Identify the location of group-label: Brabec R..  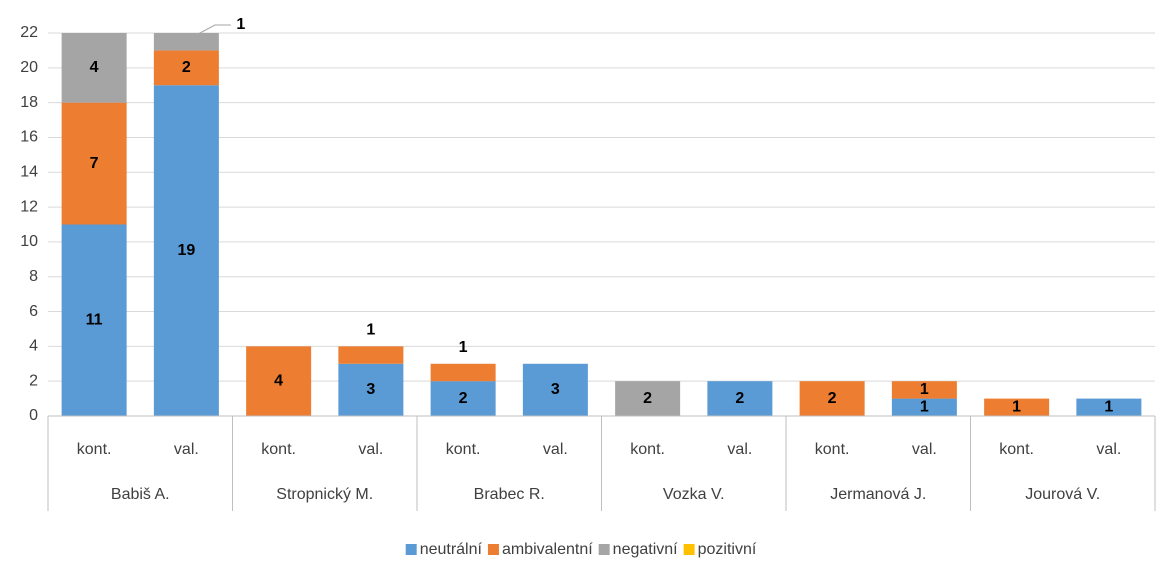
(509, 494).